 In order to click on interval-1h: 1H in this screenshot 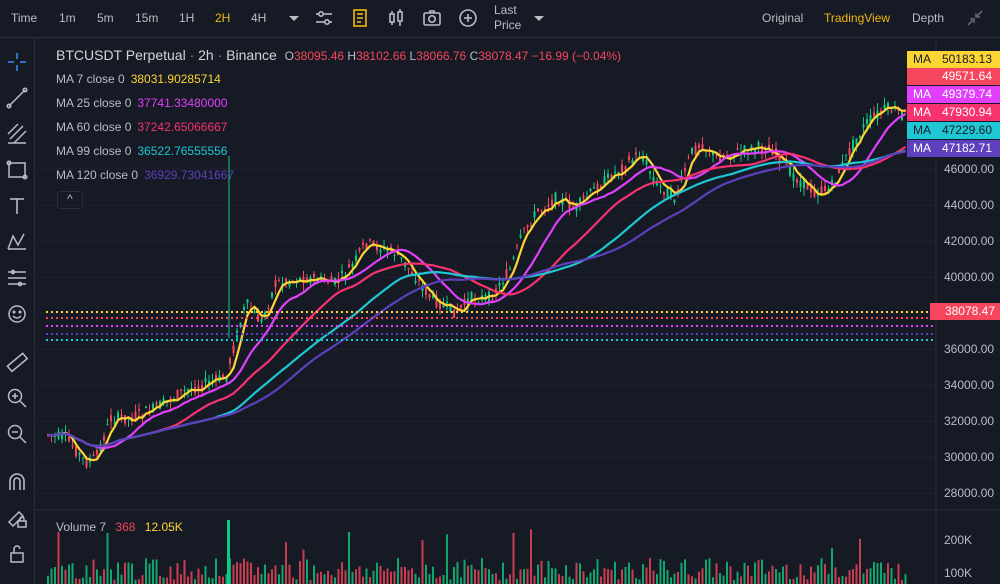, I will do `click(187, 18)`.